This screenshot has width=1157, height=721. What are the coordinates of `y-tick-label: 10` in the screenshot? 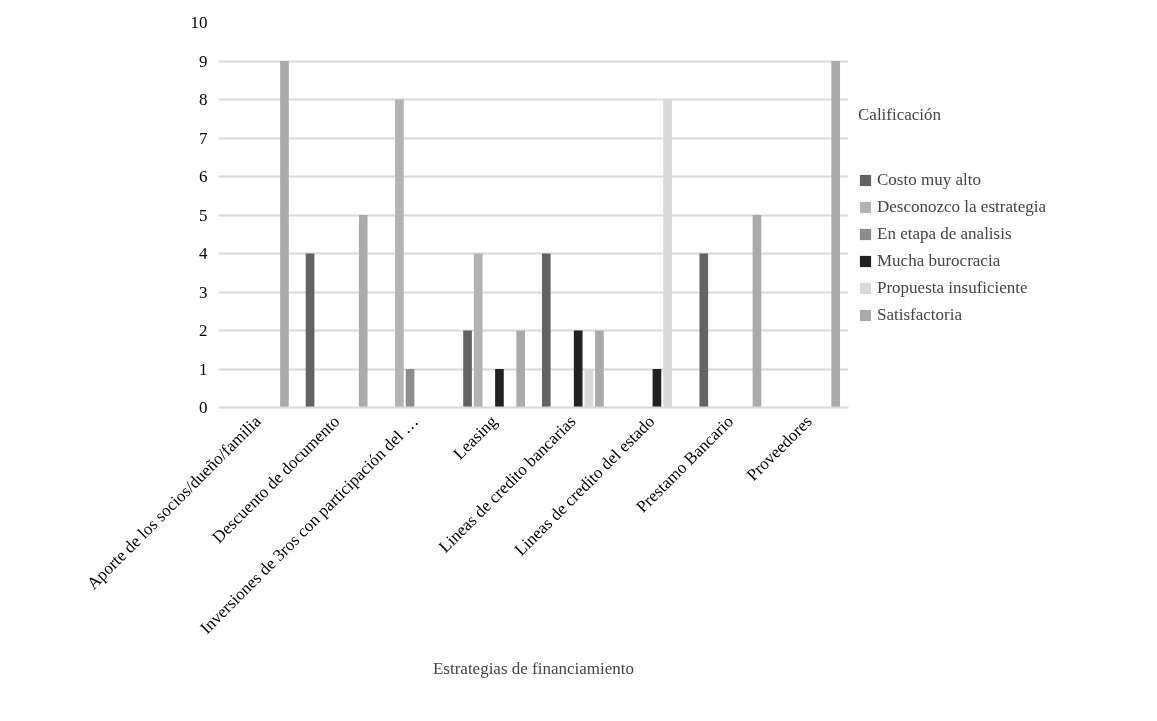 It's located at (199, 22).